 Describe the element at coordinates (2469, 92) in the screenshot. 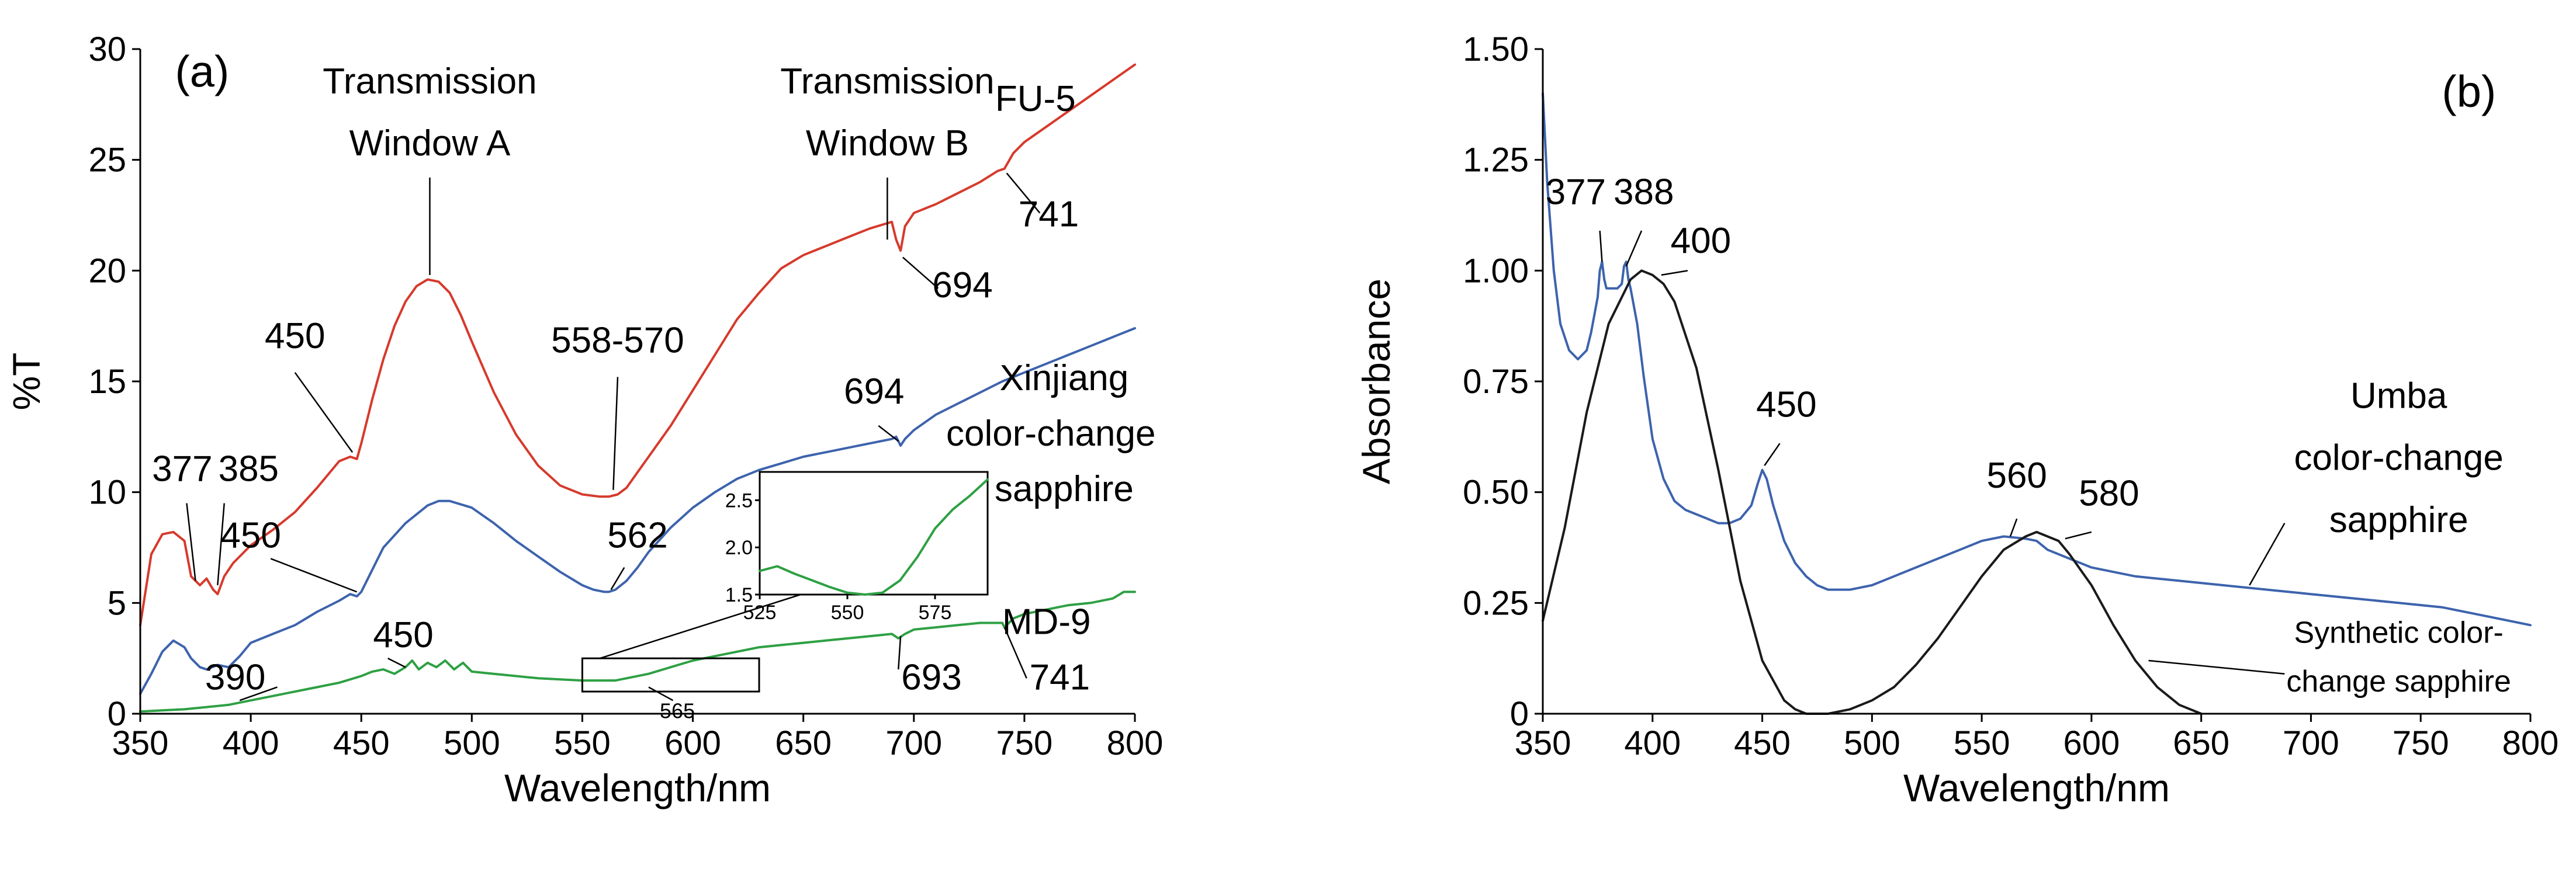

I see `panel-label: (b)` at that location.